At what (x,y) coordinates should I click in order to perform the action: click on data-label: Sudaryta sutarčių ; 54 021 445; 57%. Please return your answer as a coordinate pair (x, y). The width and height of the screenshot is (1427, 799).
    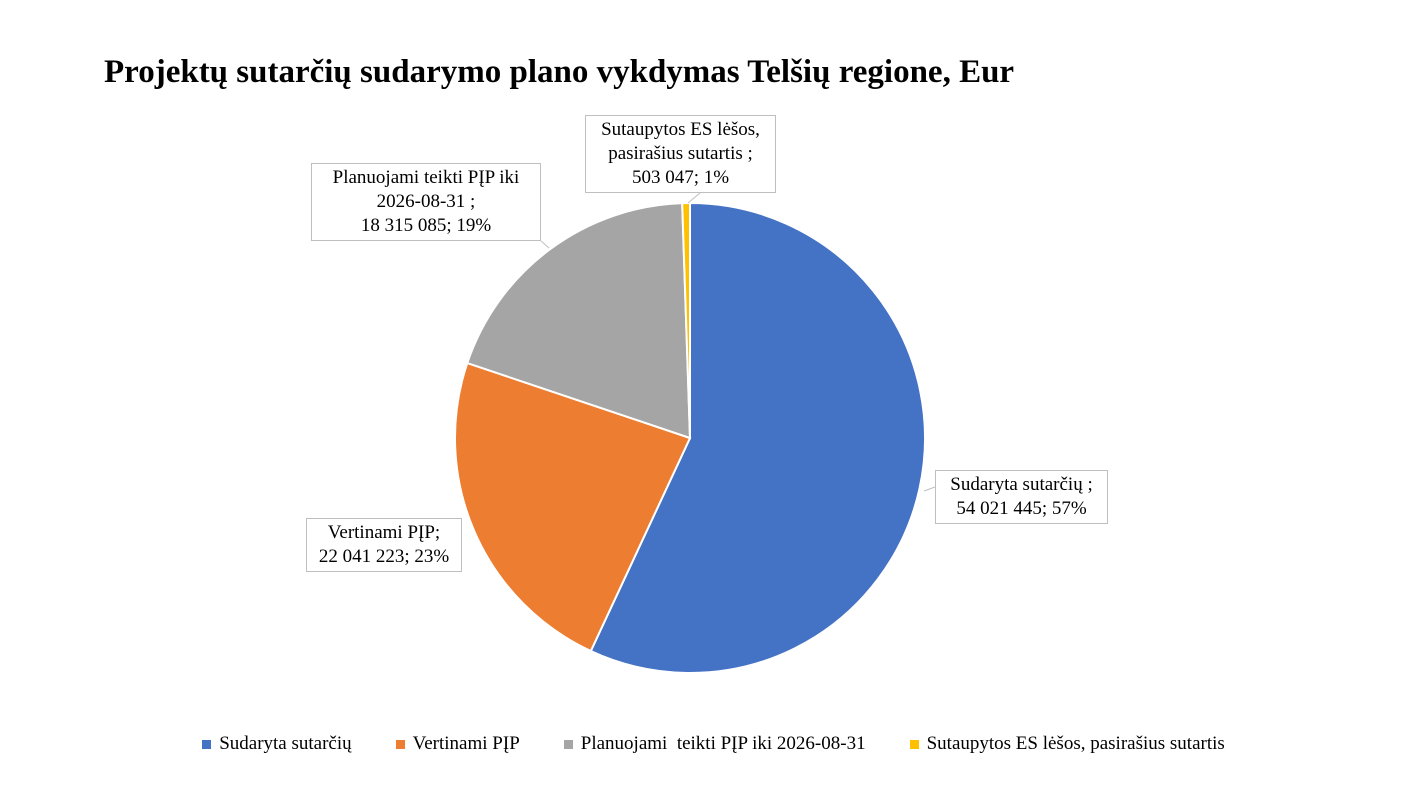
    Looking at the image, I should click on (1021, 497).